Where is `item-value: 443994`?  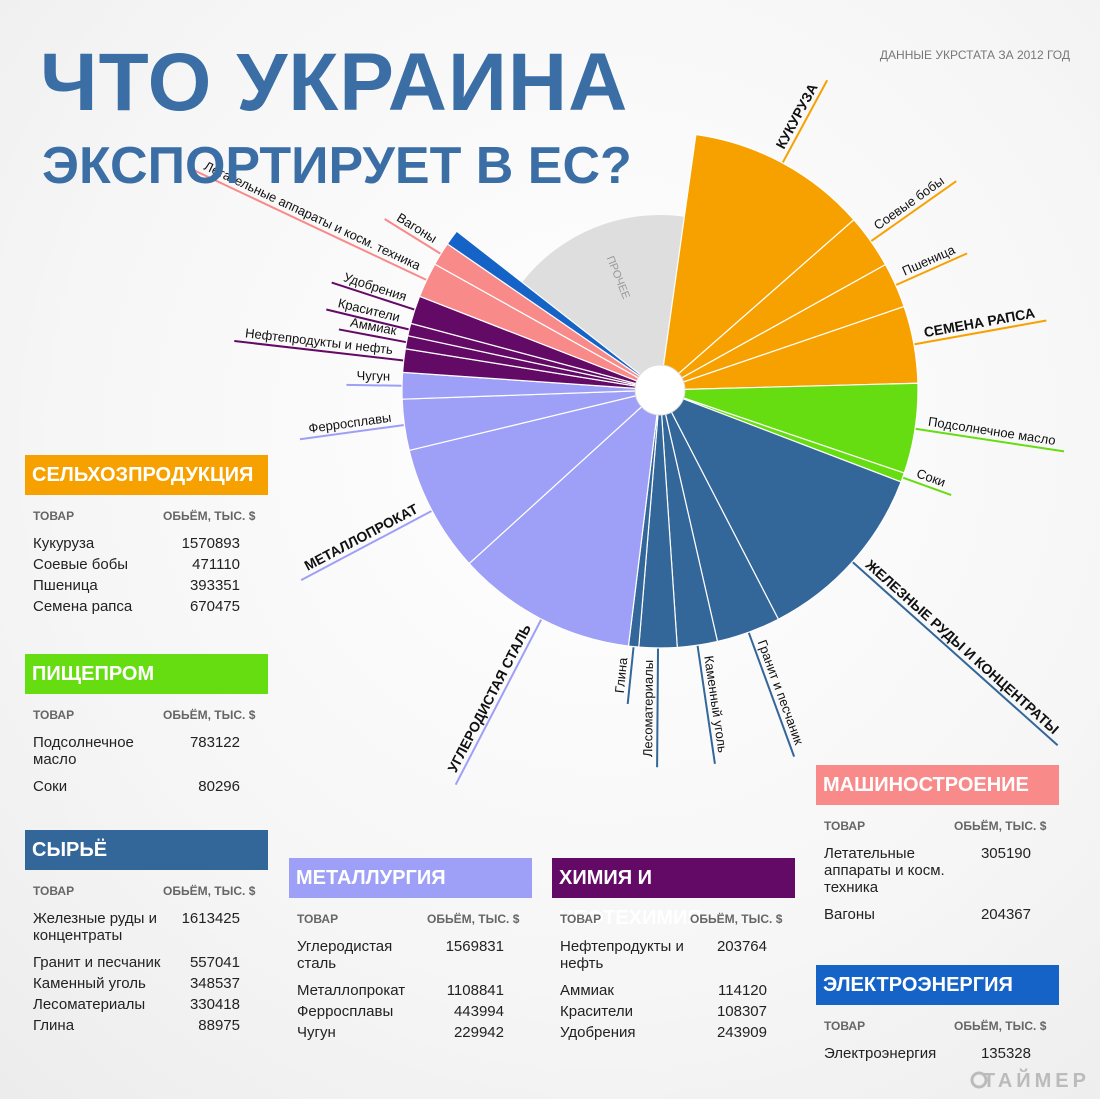 item-value: 443994 is located at coordinates (478, 1011).